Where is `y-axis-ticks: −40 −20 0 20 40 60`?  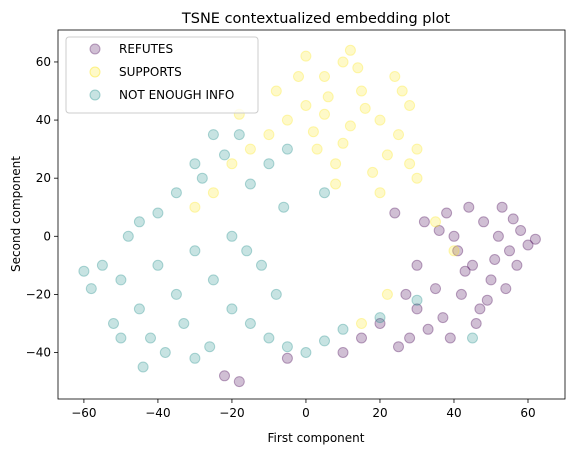 y-axis-ticks: −40 −20 0 20 40 60 is located at coordinates (42, 207).